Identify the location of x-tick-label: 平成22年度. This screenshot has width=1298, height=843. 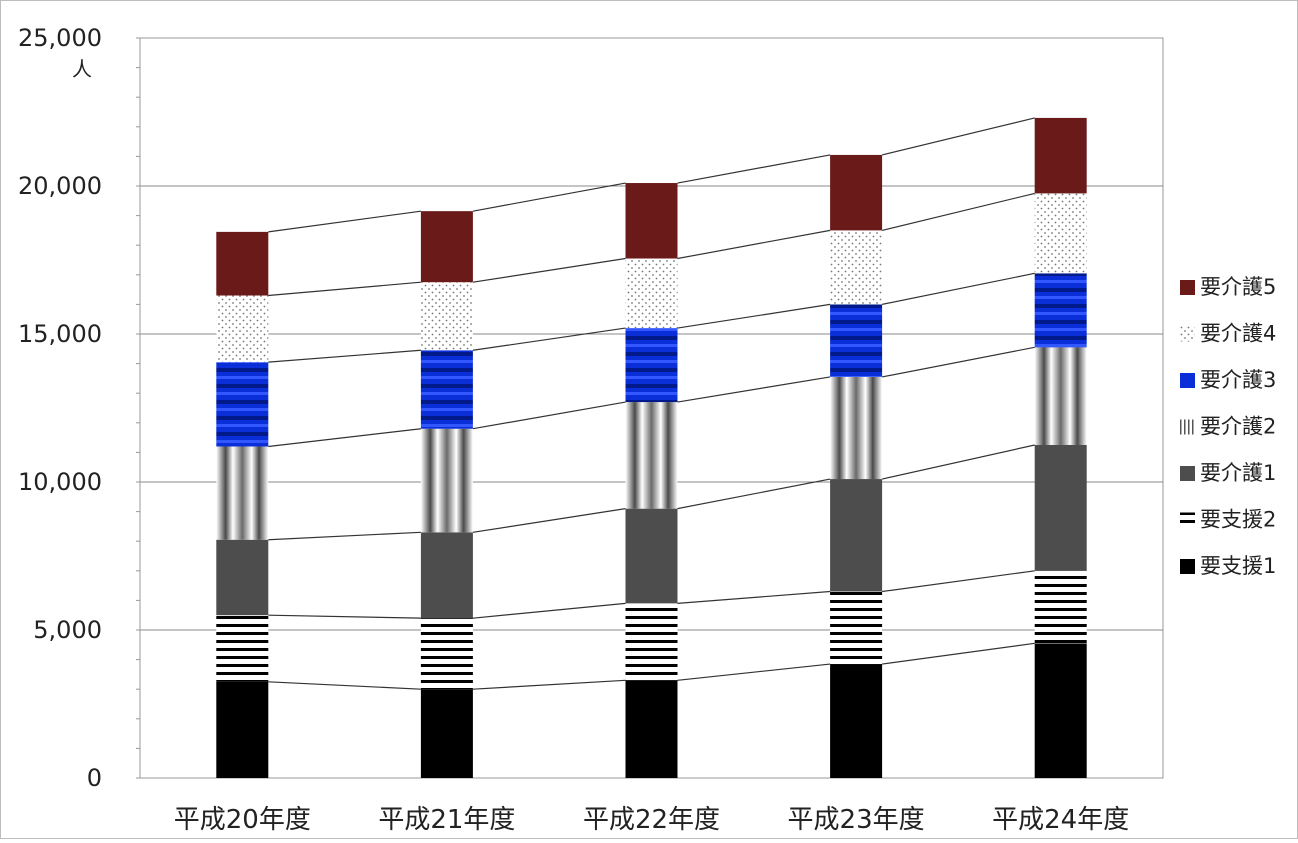
(651, 820).